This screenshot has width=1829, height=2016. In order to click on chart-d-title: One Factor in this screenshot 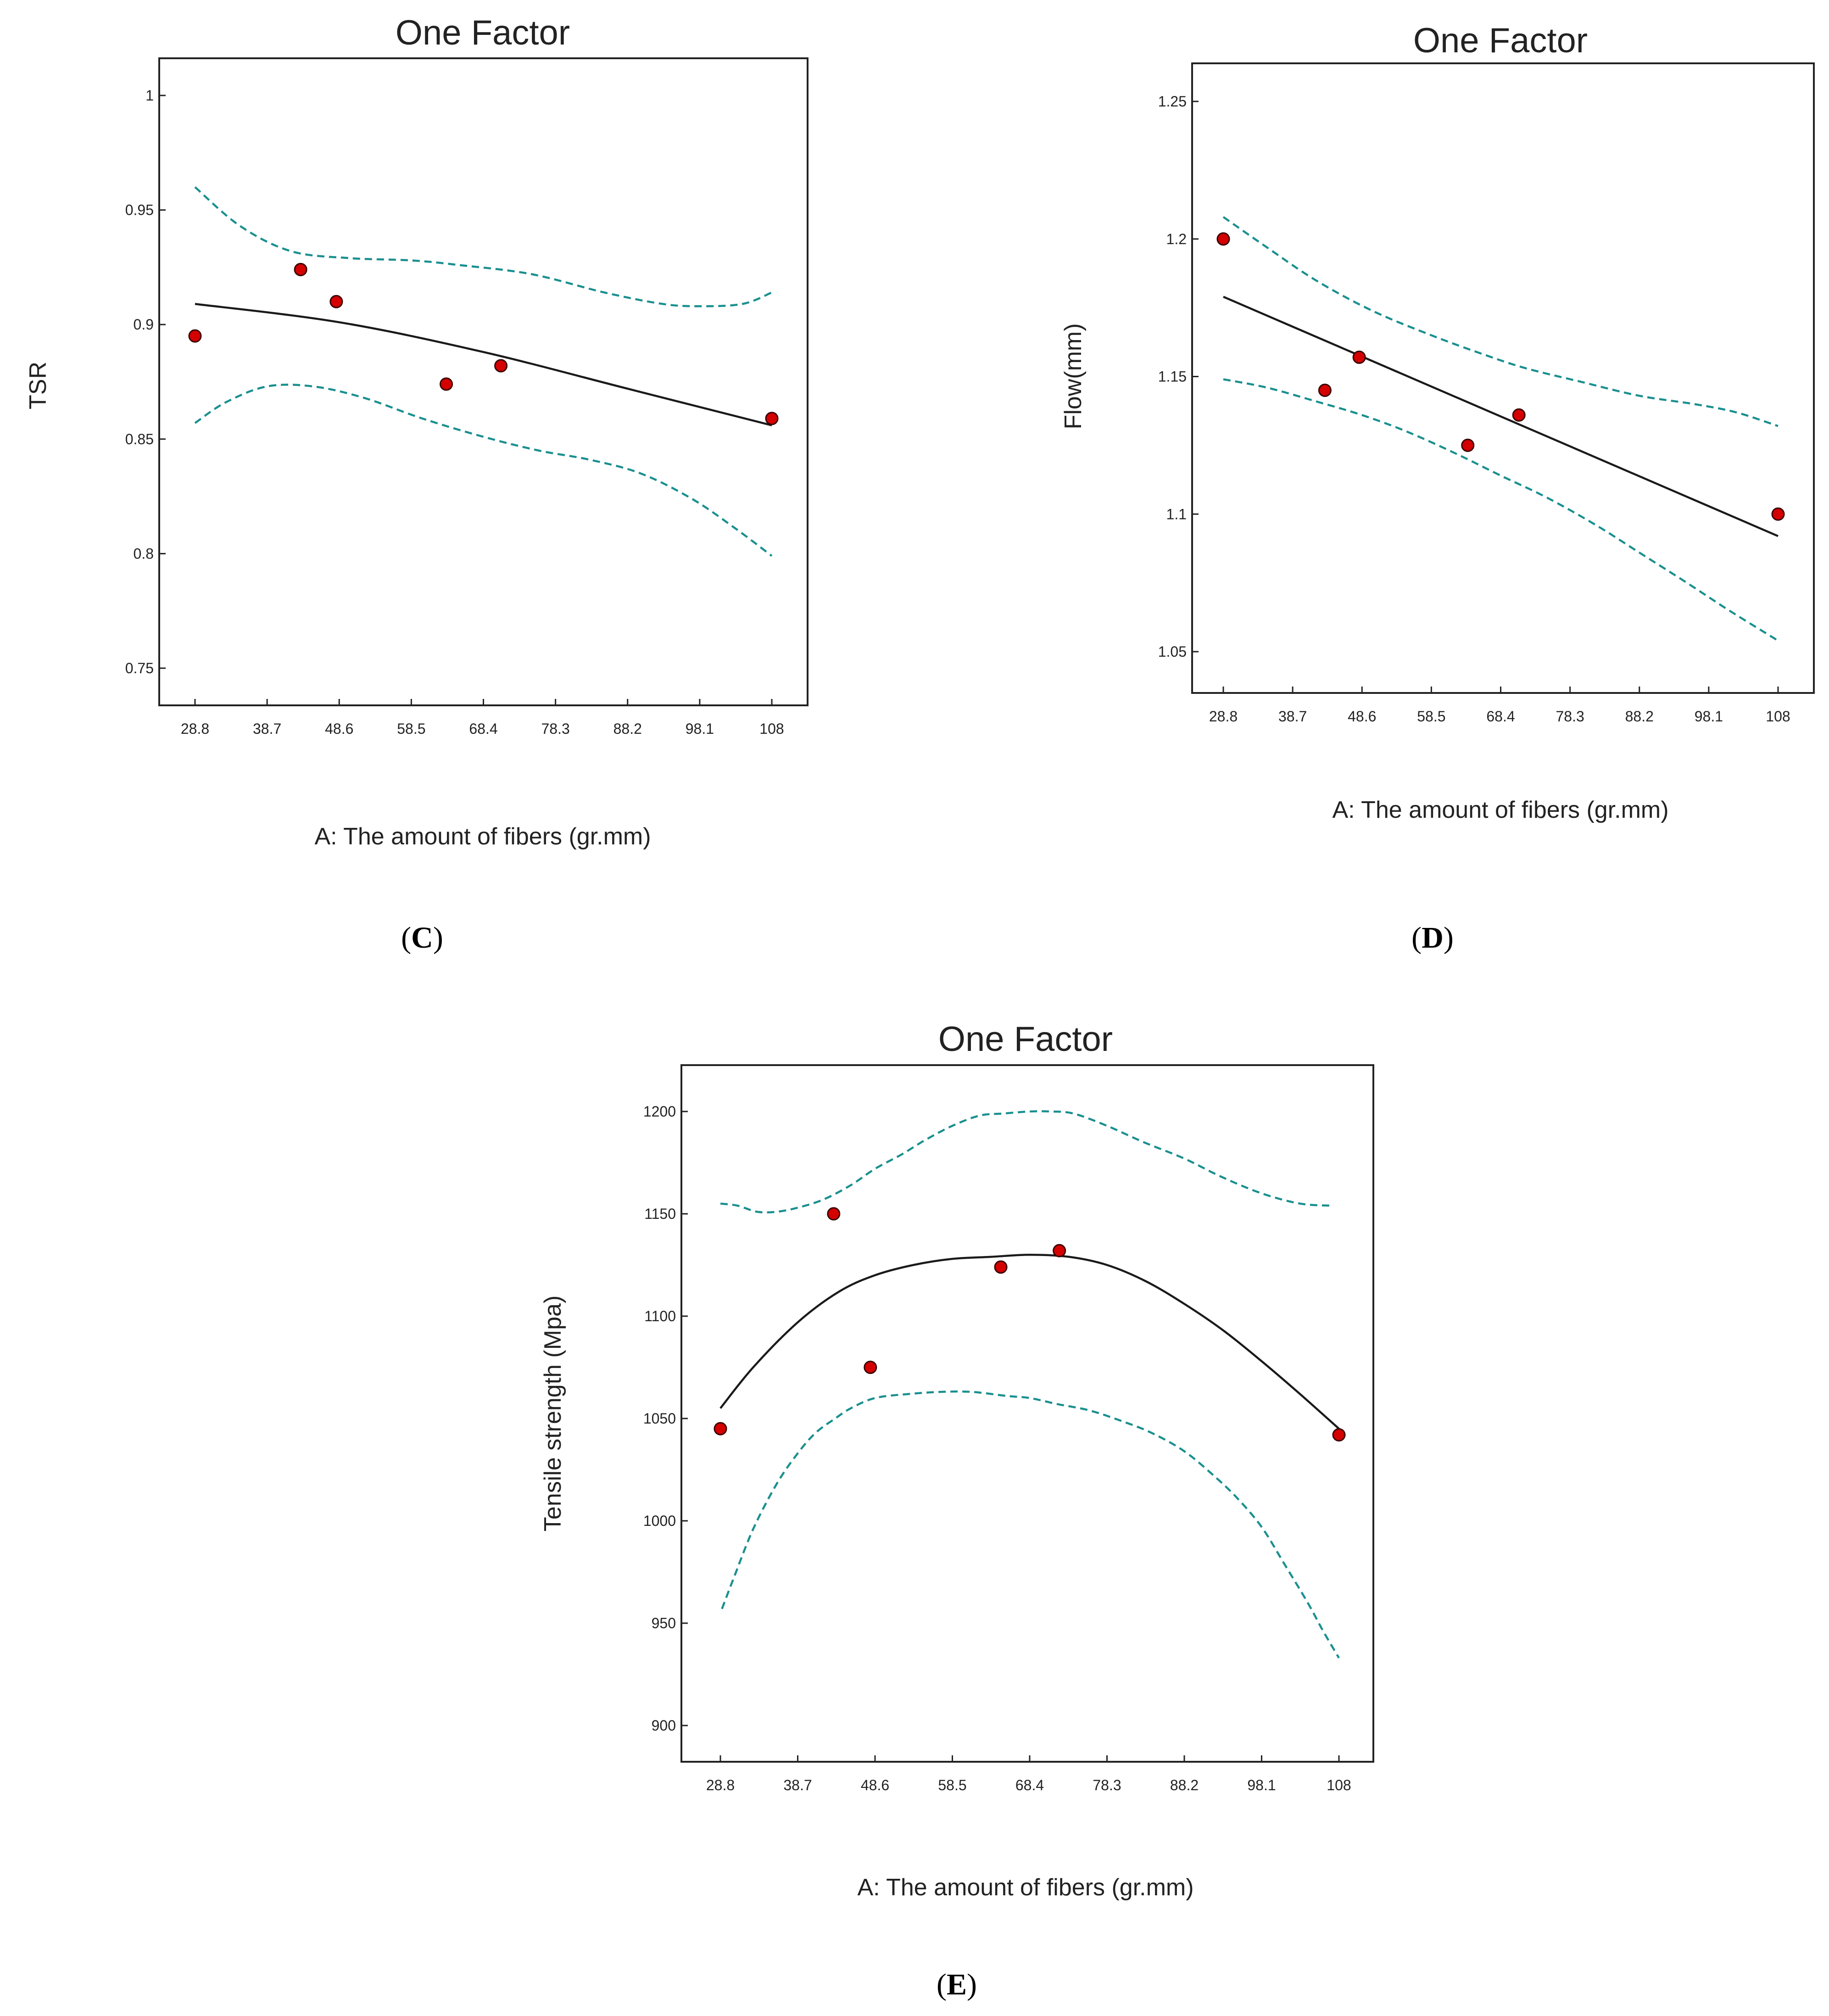, I will do `click(1501, 40)`.